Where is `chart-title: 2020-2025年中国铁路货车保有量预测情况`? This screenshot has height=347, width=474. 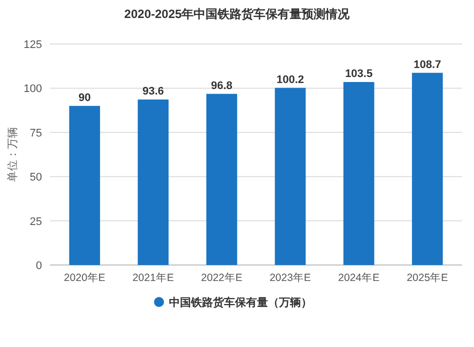
chart-title: 2020-2025年中国铁路货车保有量预测情况 is located at coordinates (237, 14).